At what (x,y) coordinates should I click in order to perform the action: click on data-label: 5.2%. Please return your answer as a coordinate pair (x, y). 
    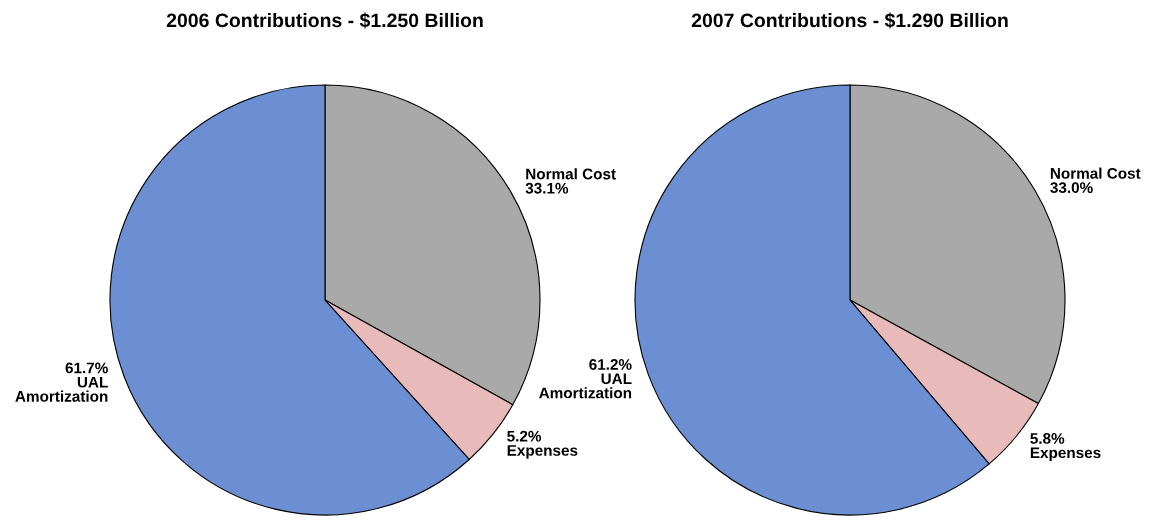
    Looking at the image, I should click on (524, 436).